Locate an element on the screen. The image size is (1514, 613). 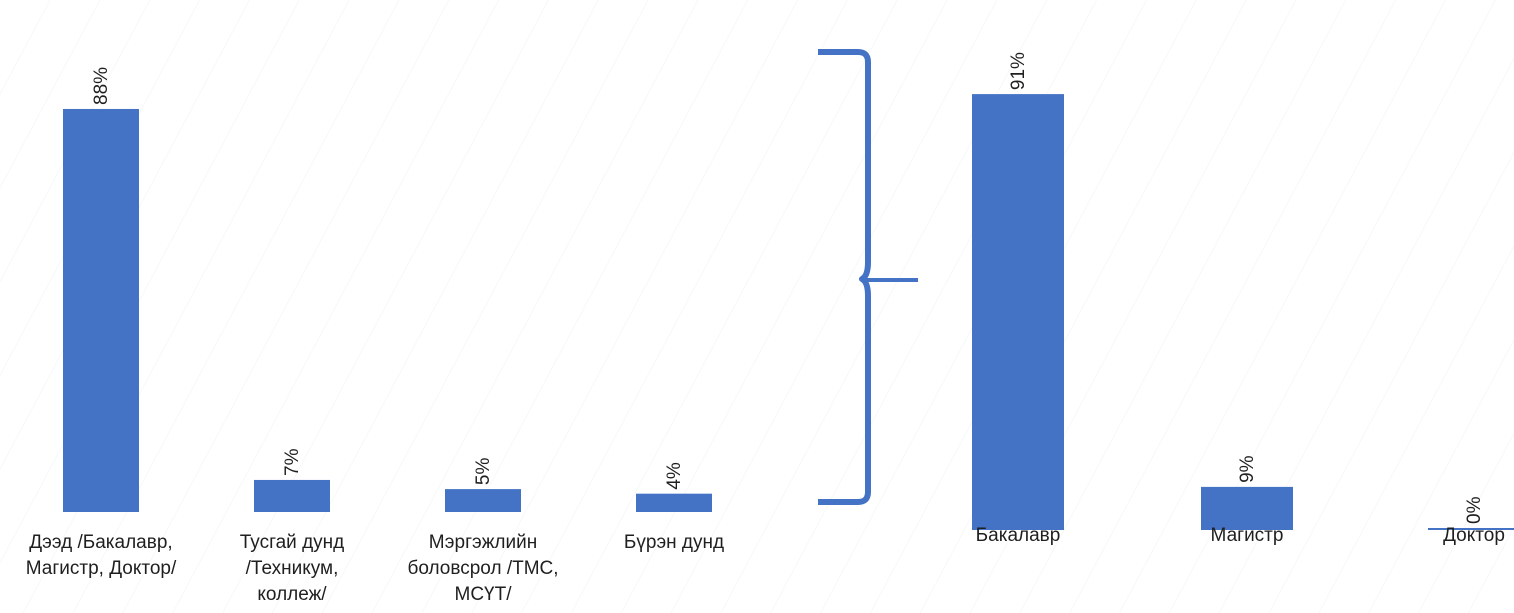
category-label-line: МСҮТ/ is located at coordinates (483, 594).